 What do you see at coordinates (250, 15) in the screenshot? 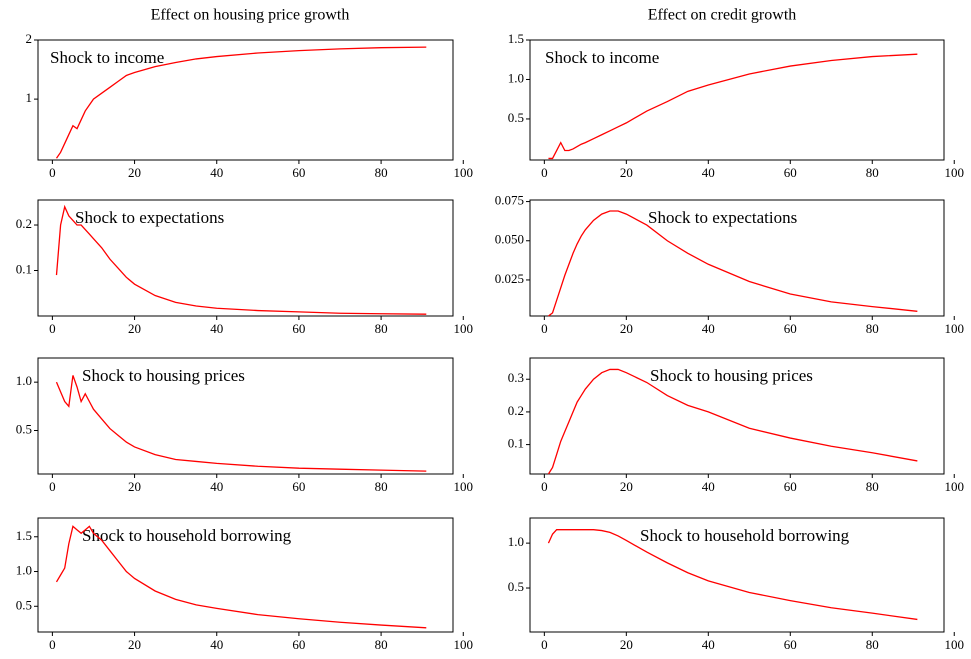
I see `column-title: Effect on housing price growth` at bounding box center [250, 15].